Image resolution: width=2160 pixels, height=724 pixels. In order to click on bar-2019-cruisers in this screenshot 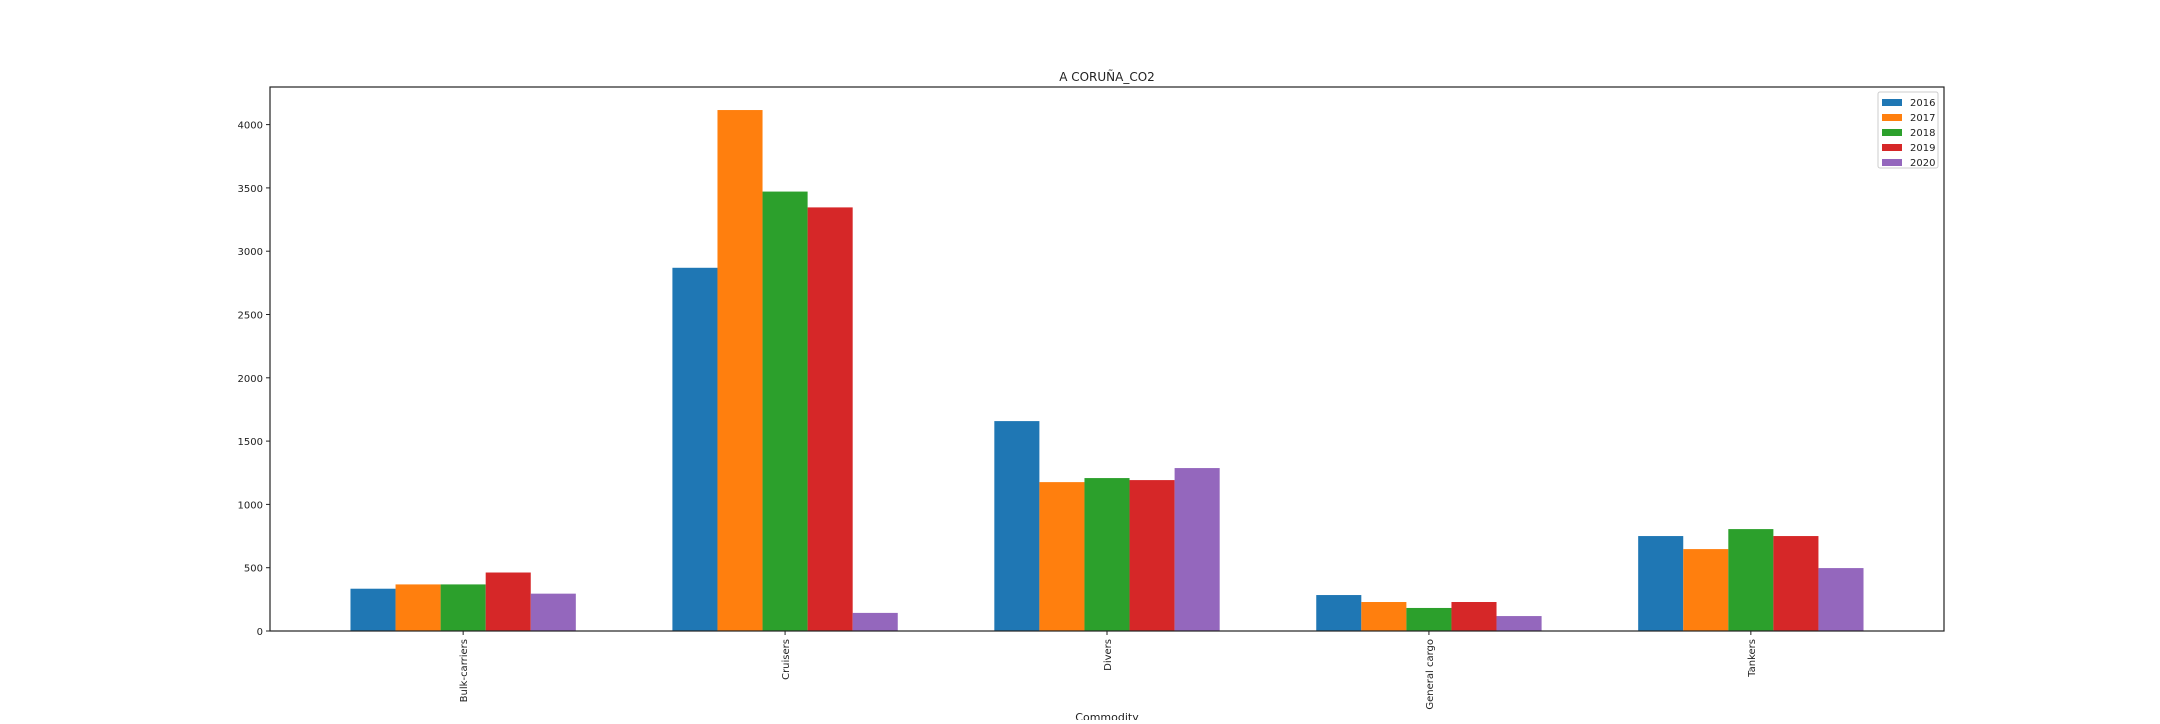, I will do `click(830, 419)`.